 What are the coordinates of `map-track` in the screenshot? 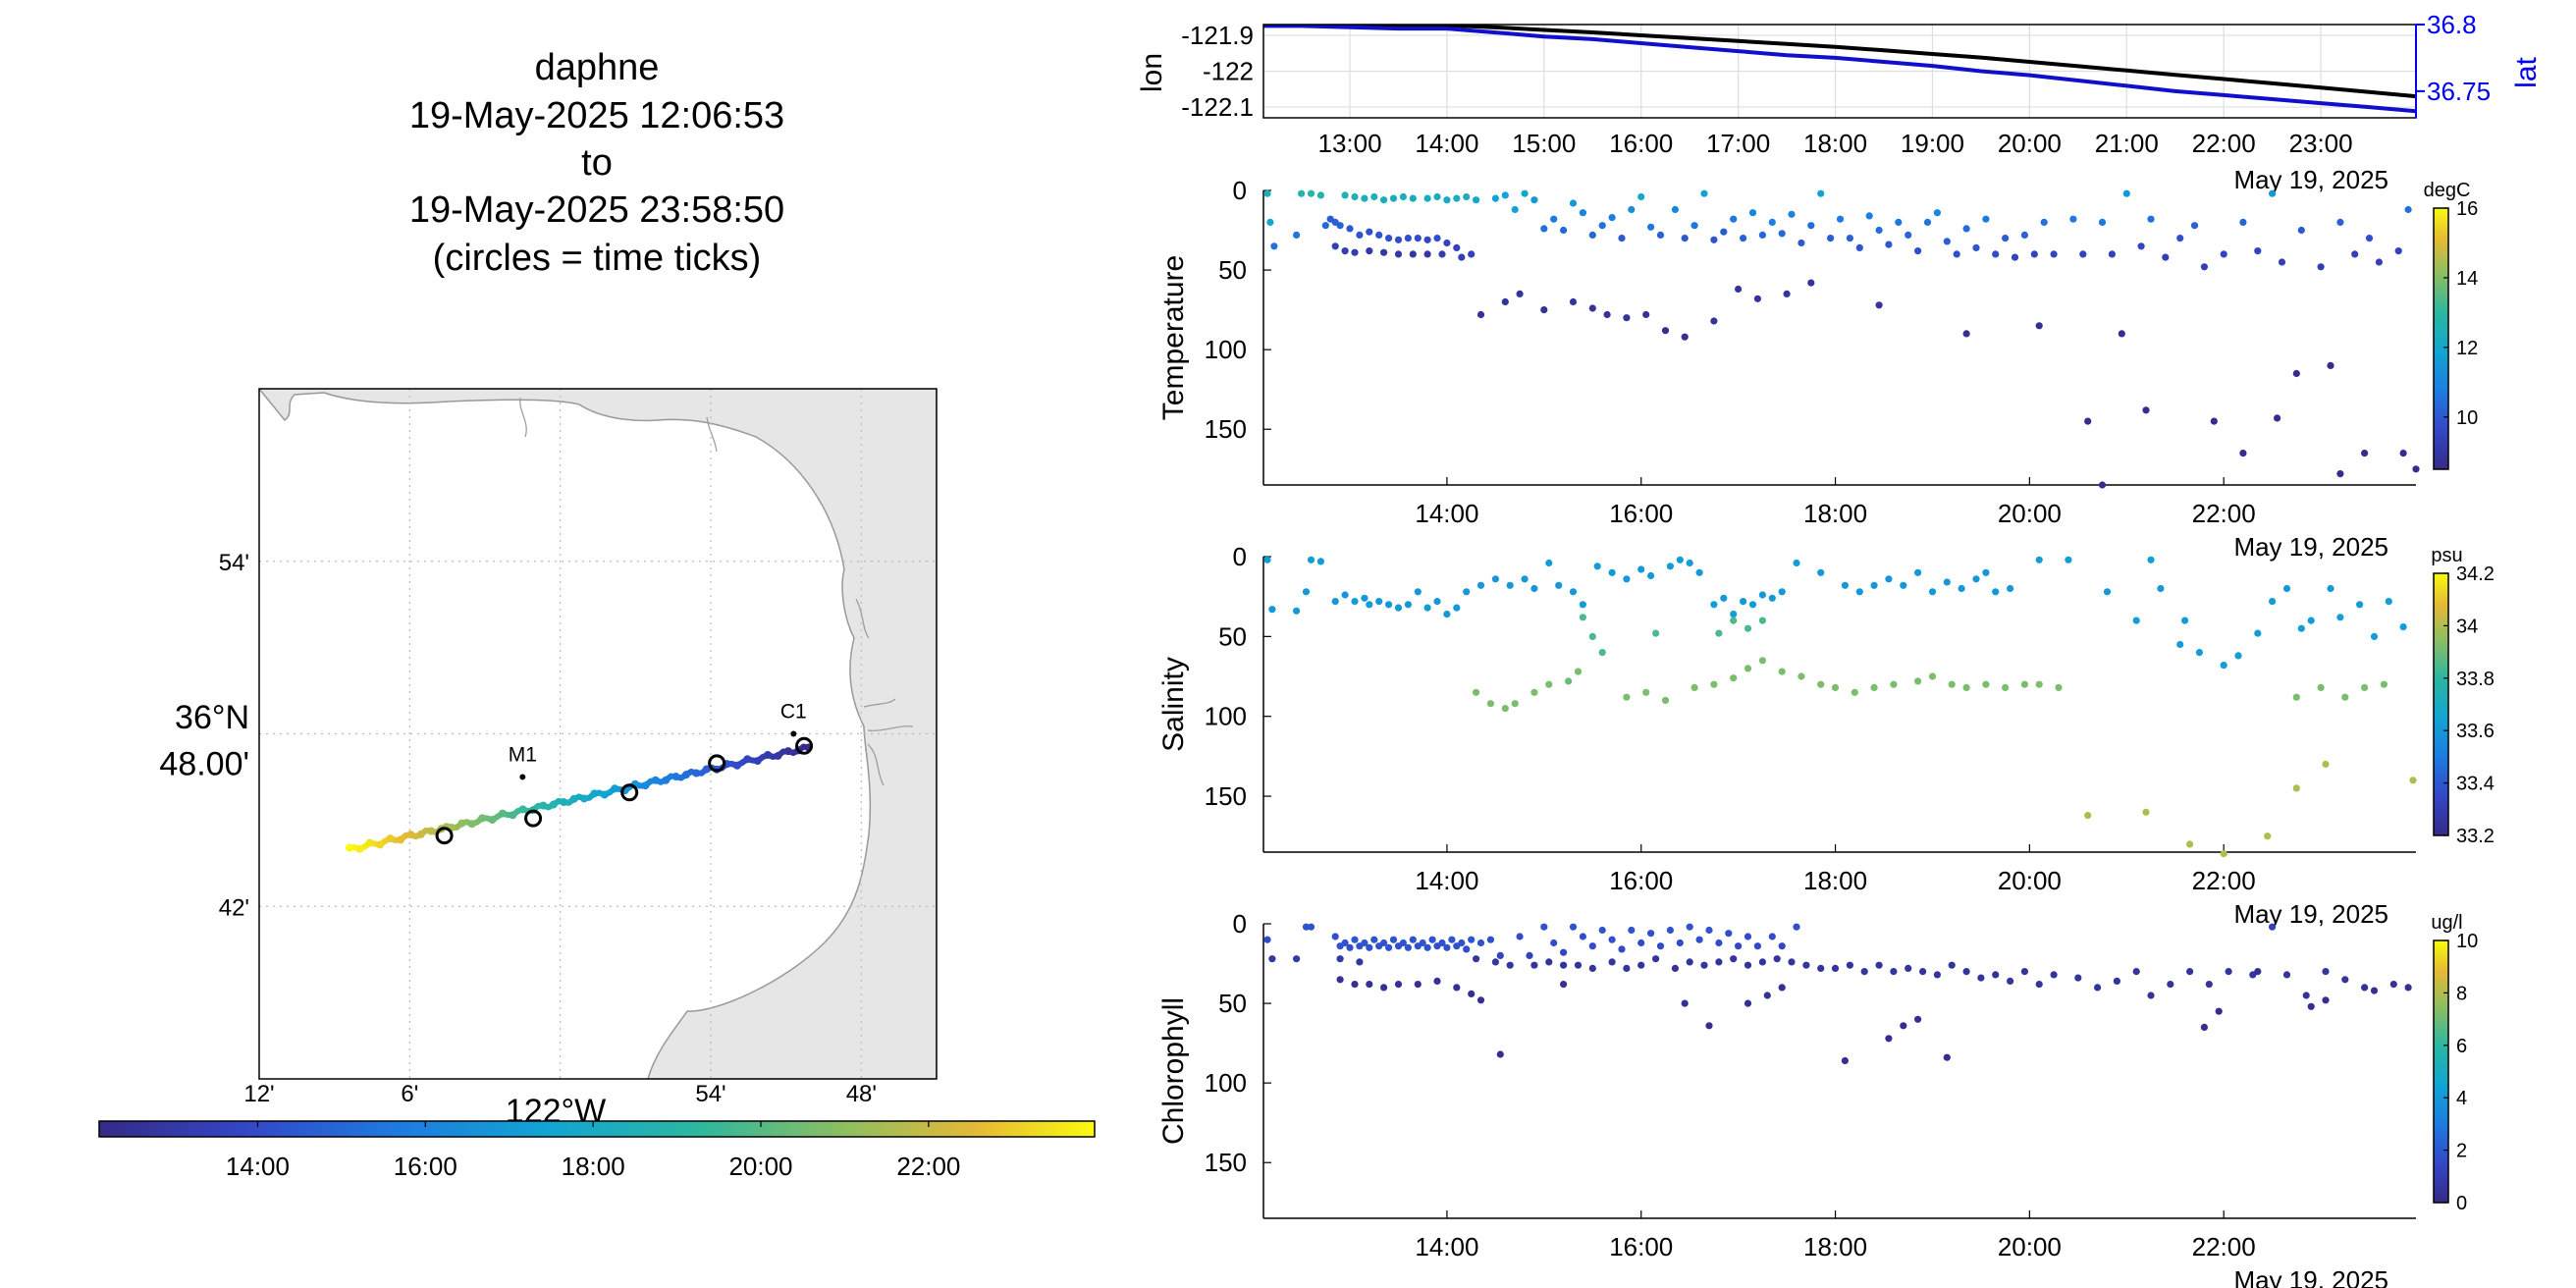 It's located at (580, 794).